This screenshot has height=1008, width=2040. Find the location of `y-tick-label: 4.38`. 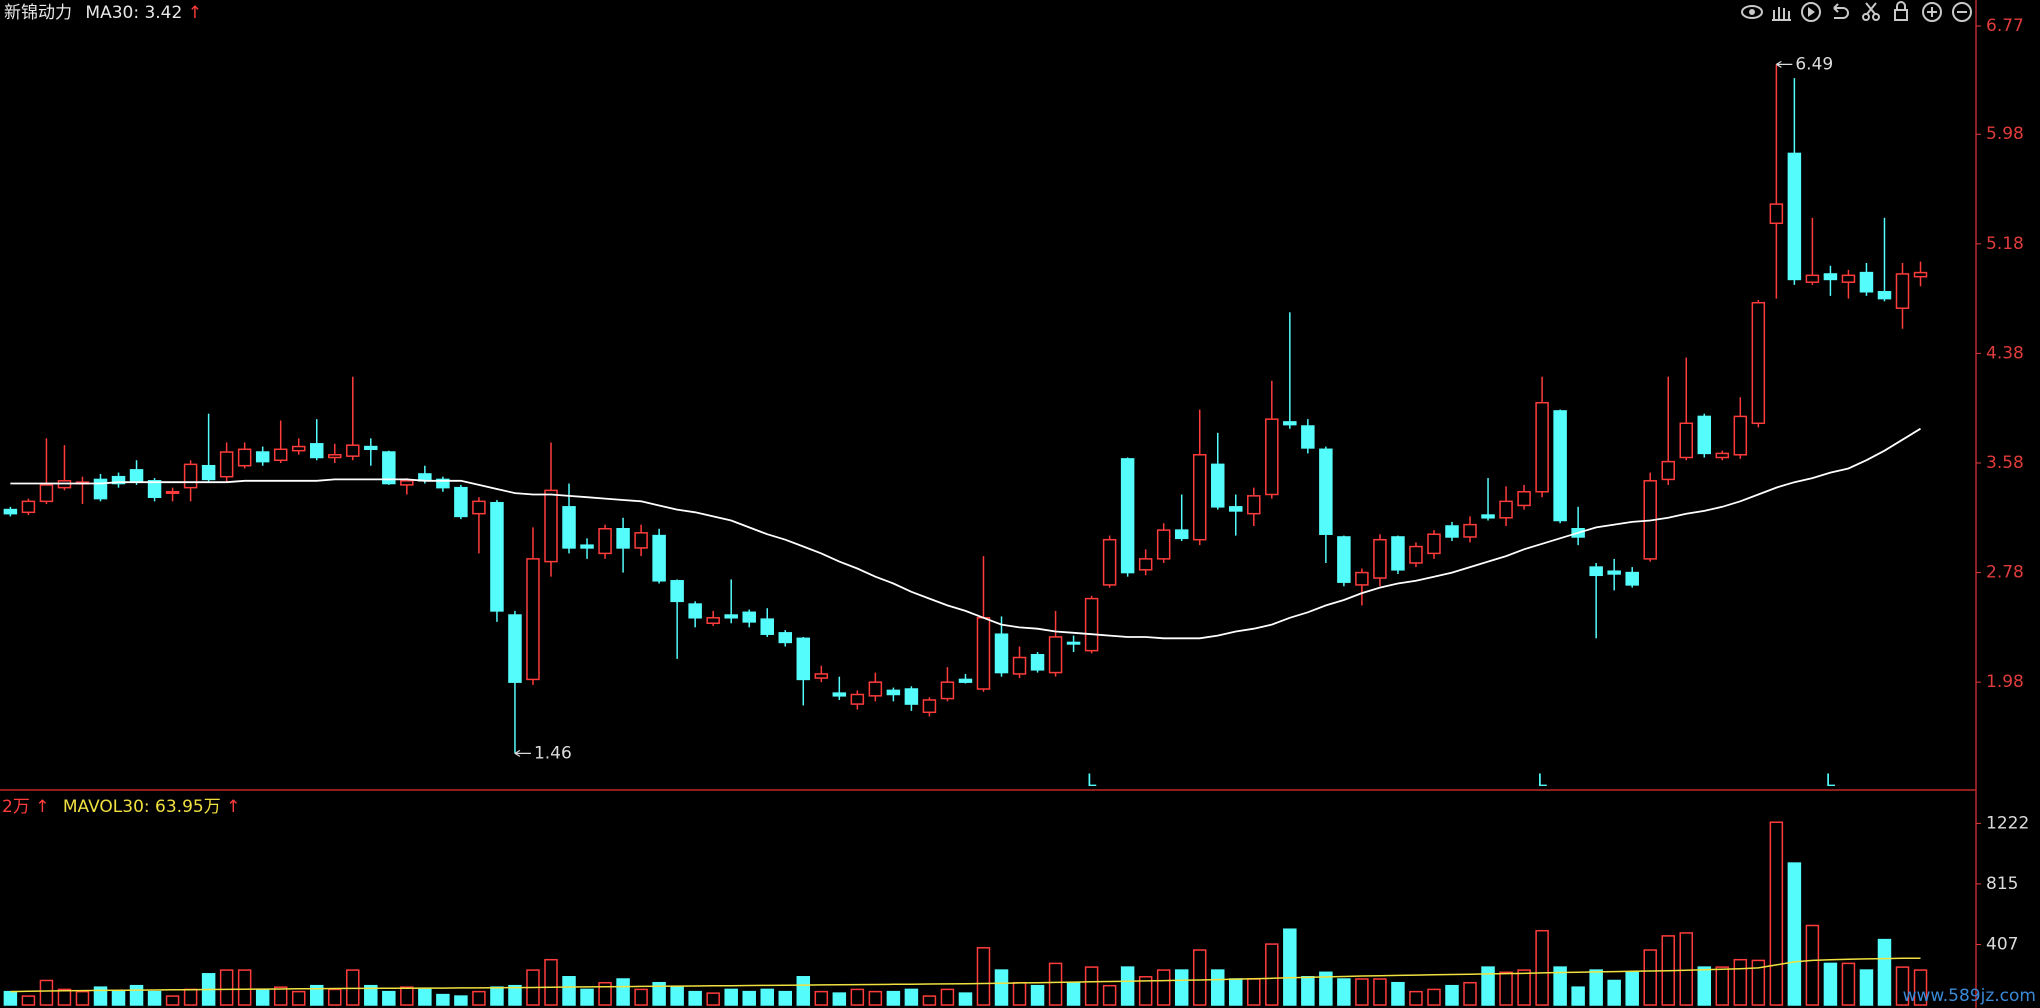

y-tick-label: 4.38 is located at coordinates (2005, 353).